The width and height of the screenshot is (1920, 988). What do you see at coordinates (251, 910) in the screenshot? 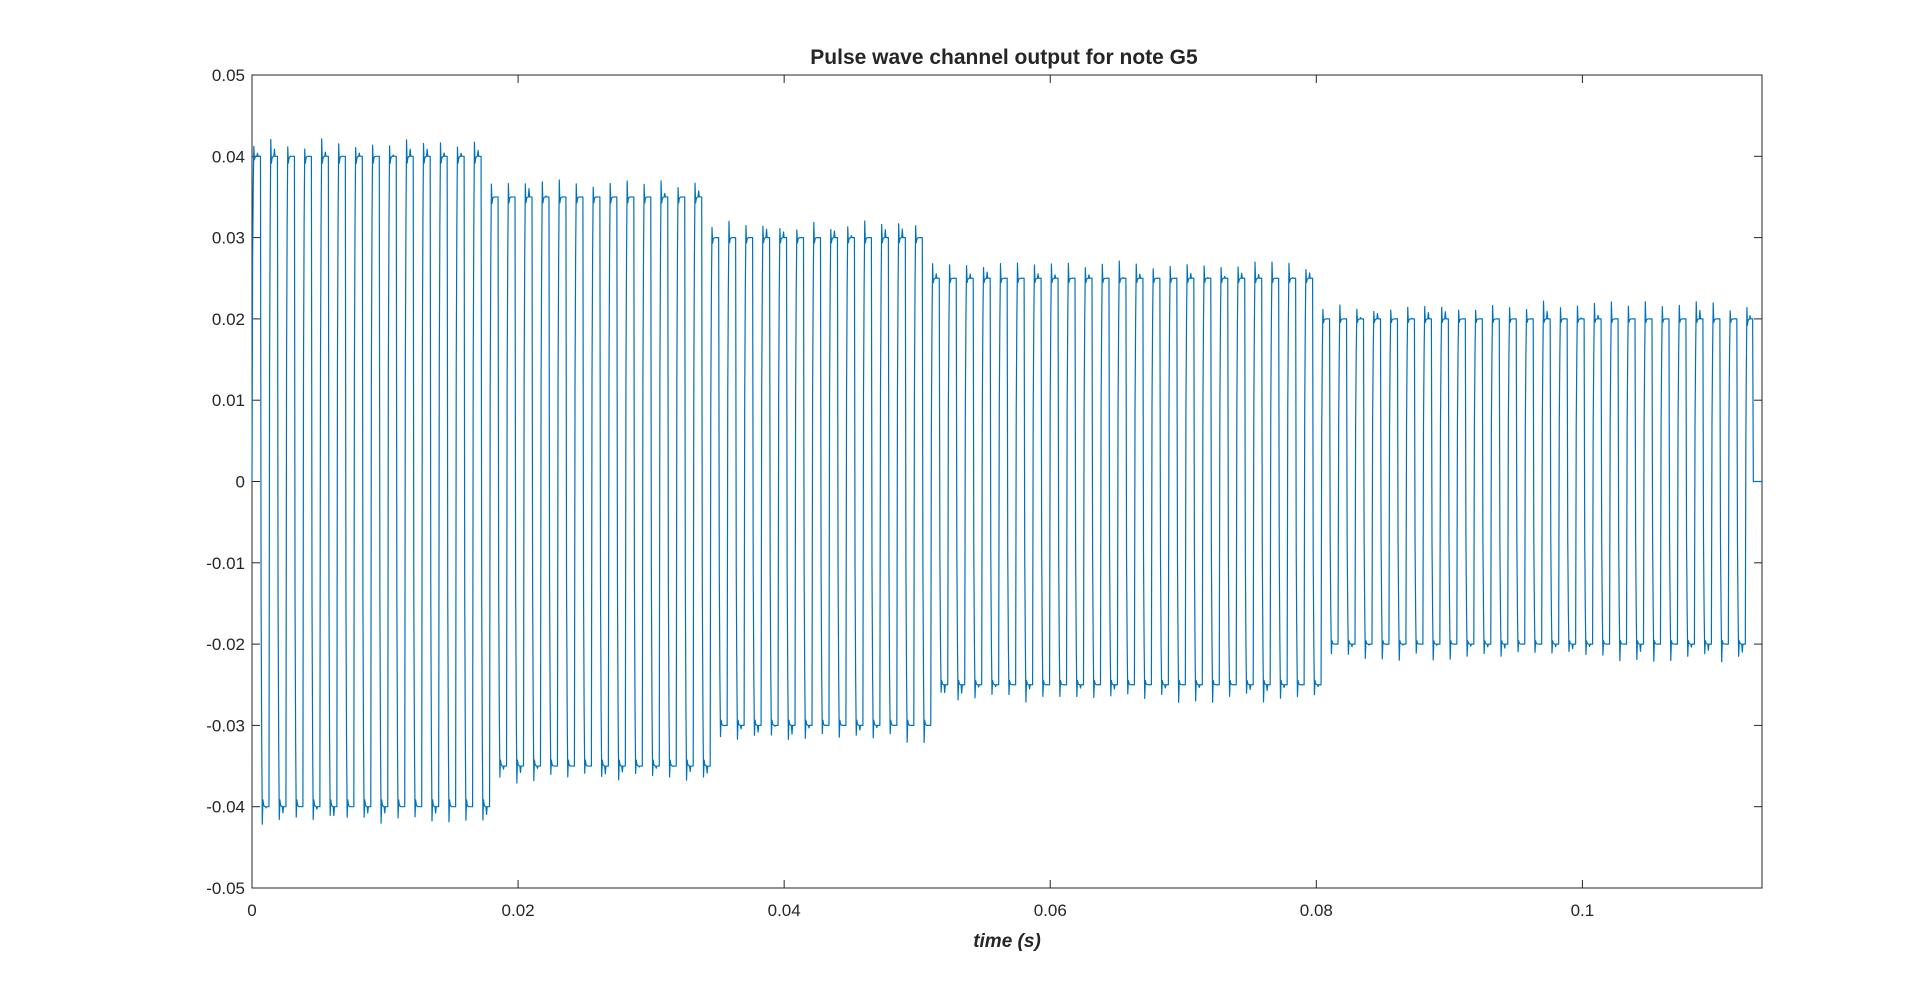
I see `x-tick-label: 0` at bounding box center [251, 910].